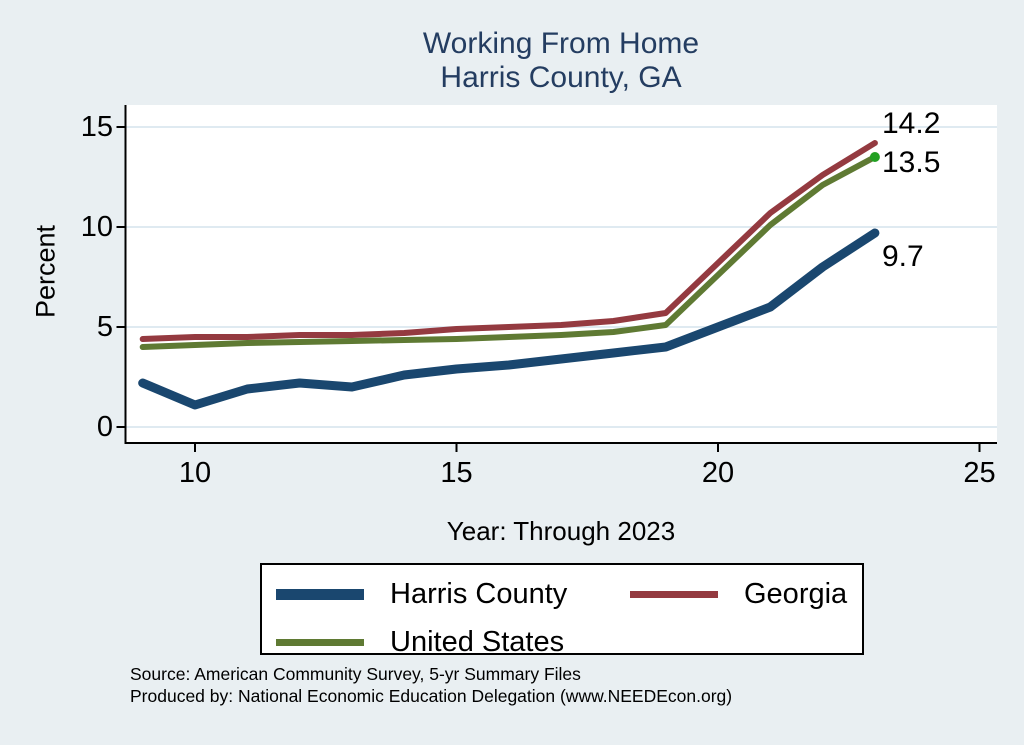 The width and height of the screenshot is (1024, 745). What do you see at coordinates (796, 594) in the screenshot?
I see `legend-label-georgia: Georgia` at bounding box center [796, 594].